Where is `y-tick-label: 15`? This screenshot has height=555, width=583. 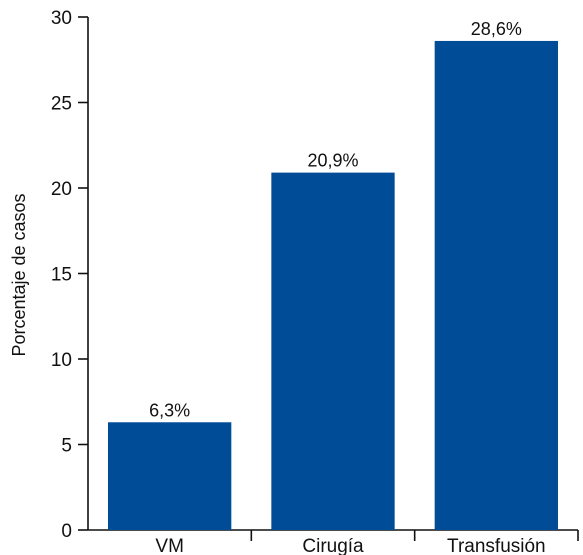
y-tick-label: 15 is located at coordinates (61, 275).